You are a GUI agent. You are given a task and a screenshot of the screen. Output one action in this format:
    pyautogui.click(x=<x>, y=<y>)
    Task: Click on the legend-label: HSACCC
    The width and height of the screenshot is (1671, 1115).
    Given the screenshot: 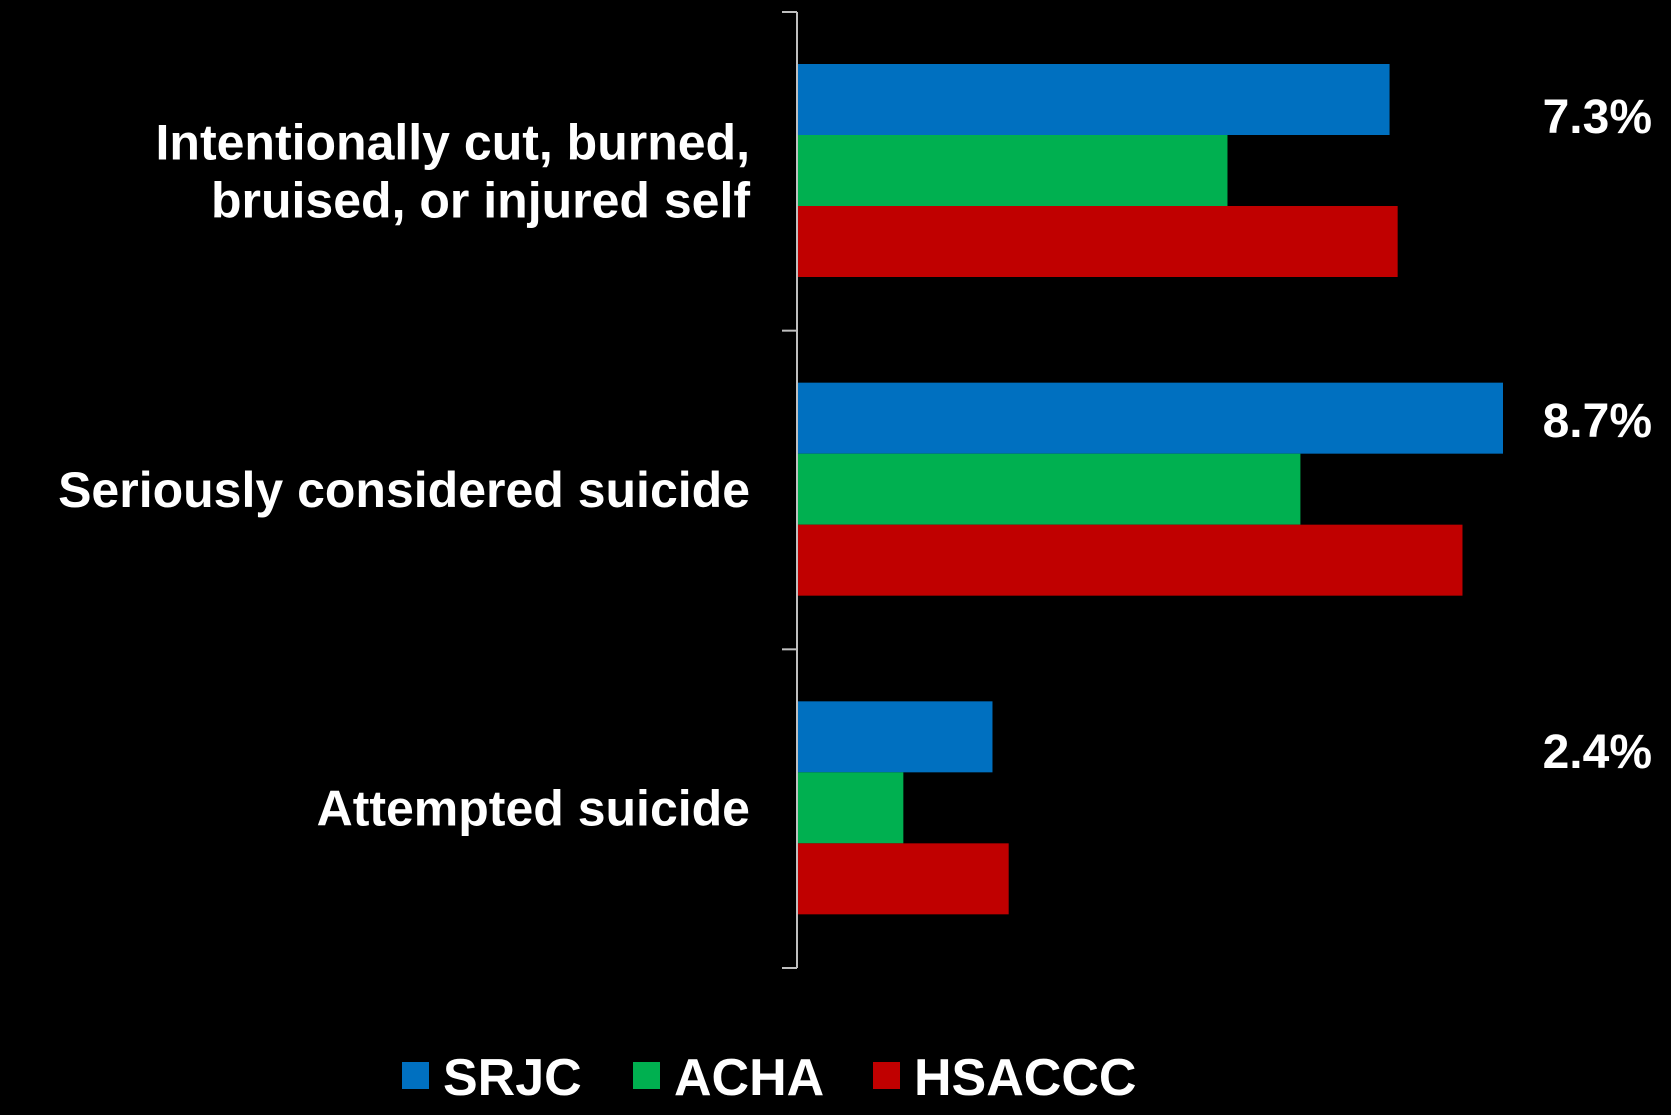 What is the action you would take?
    pyautogui.click(x=1025, y=1078)
    